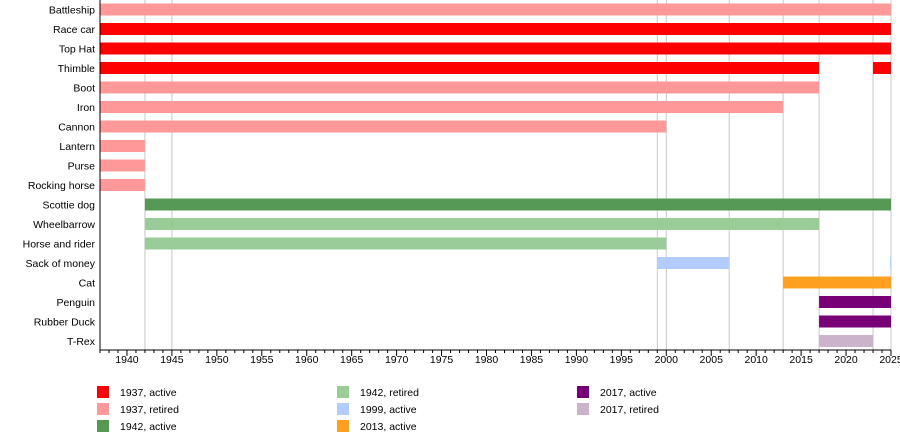 Image resolution: width=900 pixels, height=433 pixels. Describe the element at coordinates (172, 360) in the screenshot. I see `x-tick-label: 1945` at that location.